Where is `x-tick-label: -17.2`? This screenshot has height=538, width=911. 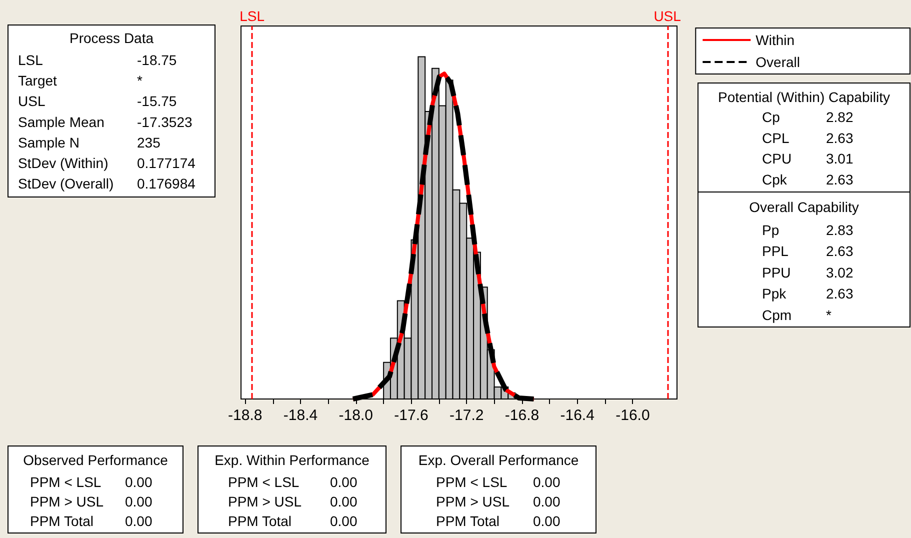 x-tick-label: -17.2 is located at coordinates (467, 415).